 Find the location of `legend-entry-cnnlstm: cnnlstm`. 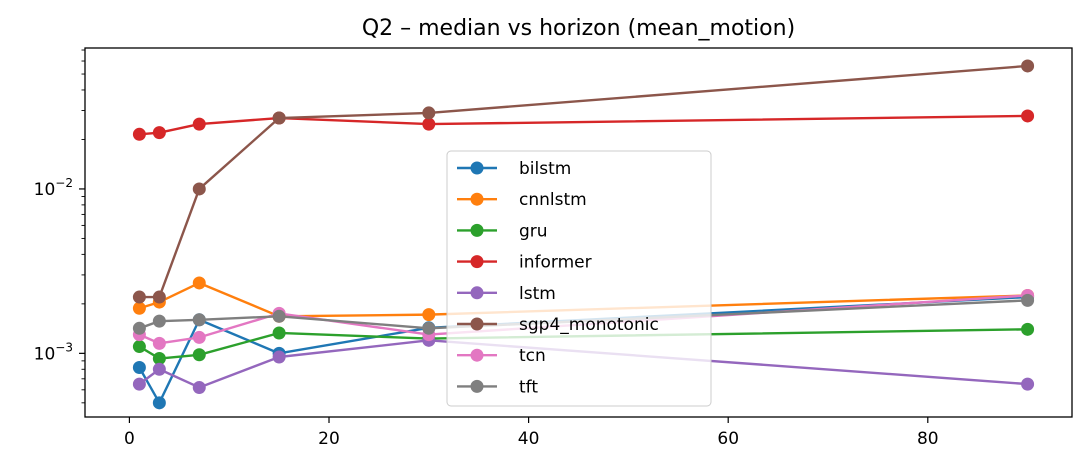

legend-entry-cnnlstm: cnnlstm is located at coordinates (522, 200).